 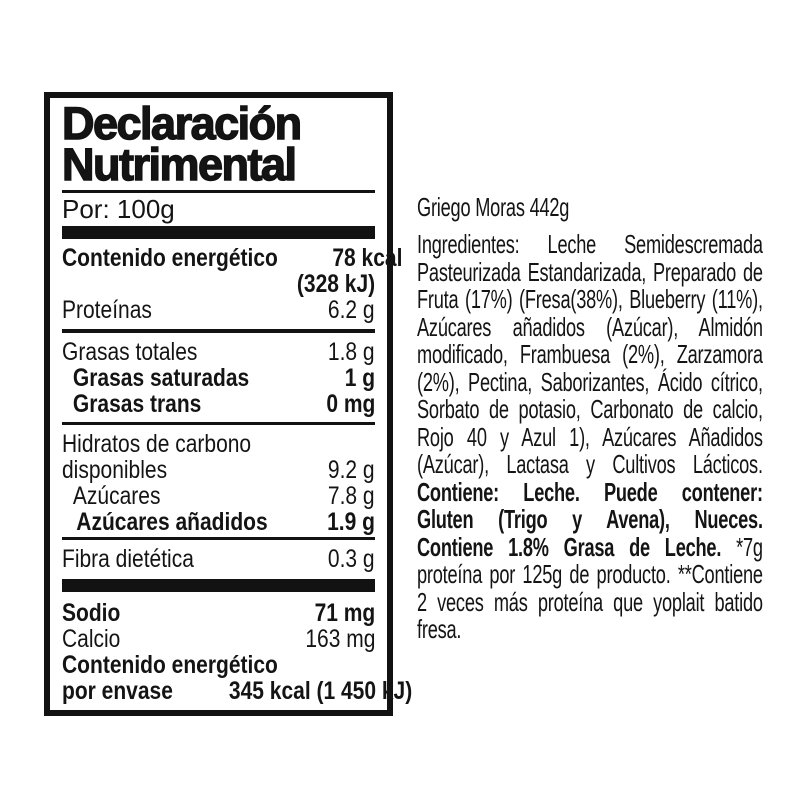 I want to click on nutrient-value: 71 mg, so click(x=344, y=612).